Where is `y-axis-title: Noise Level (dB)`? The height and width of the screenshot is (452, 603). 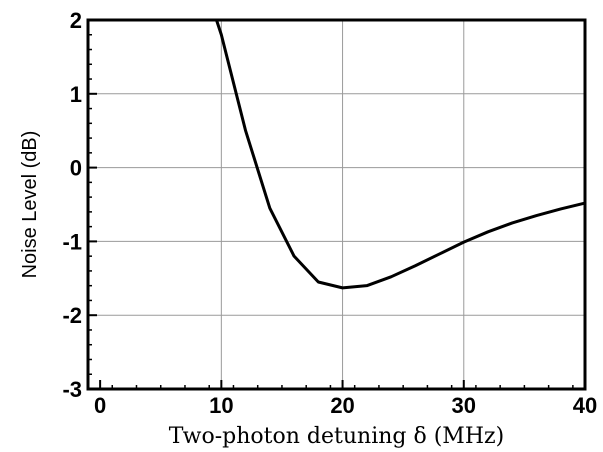
y-axis-title: Noise Level (dB) is located at coordinates (30, 205).